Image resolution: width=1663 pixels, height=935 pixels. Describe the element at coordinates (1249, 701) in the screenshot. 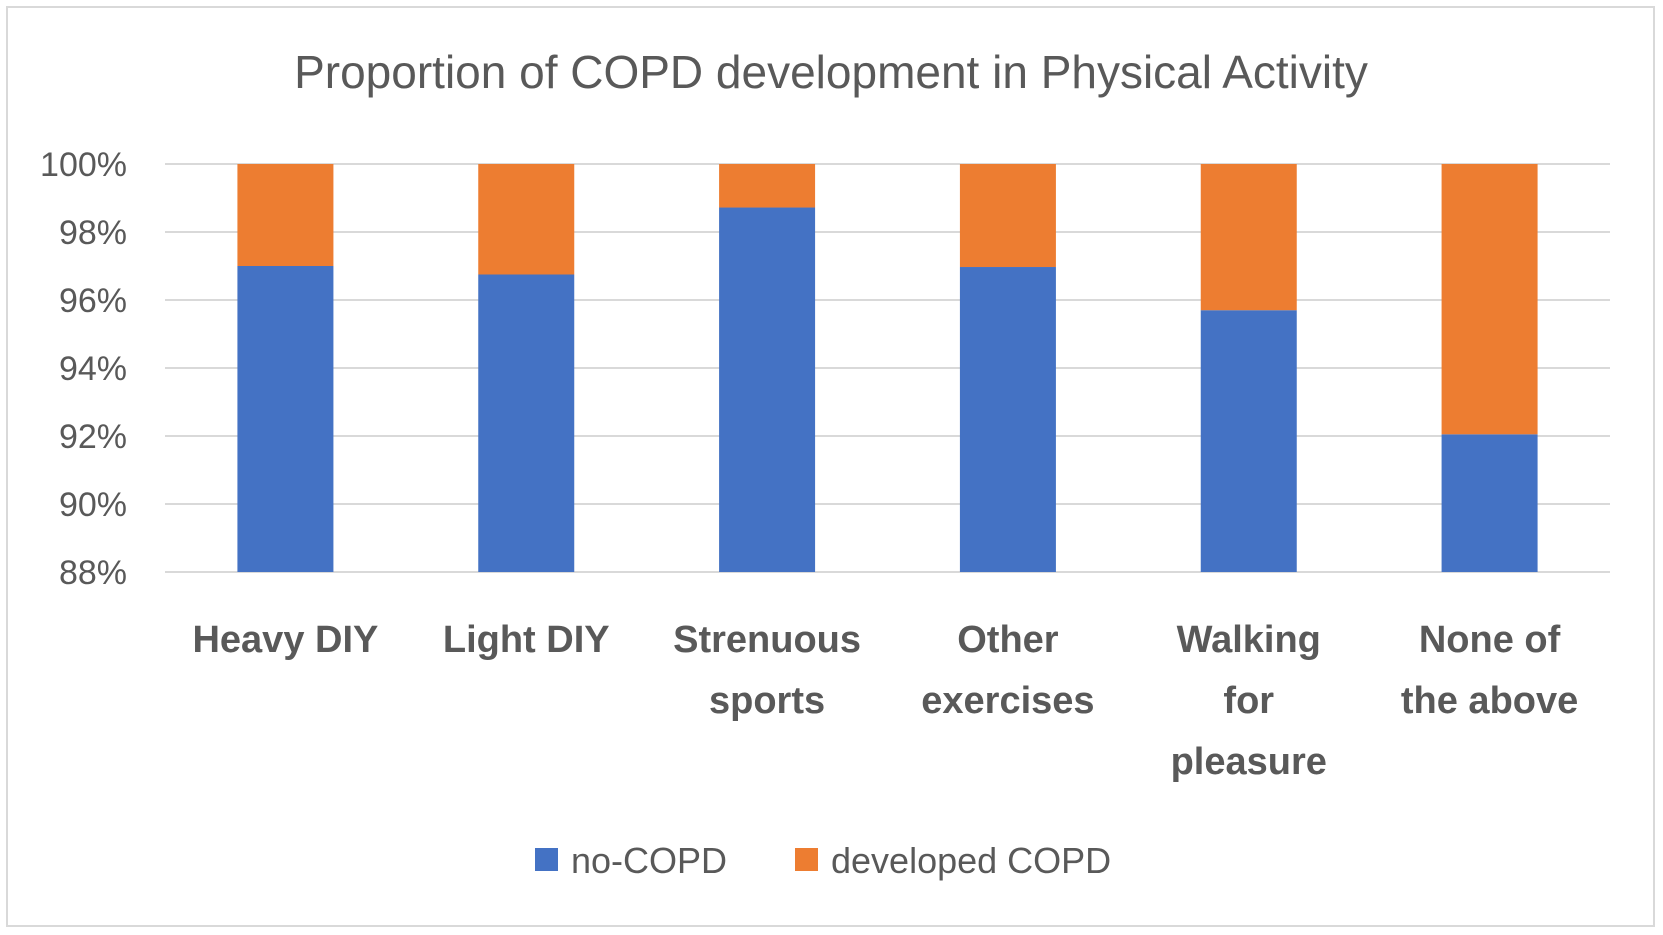

I see `x-tick-label: Walking for pleasure` at that location.